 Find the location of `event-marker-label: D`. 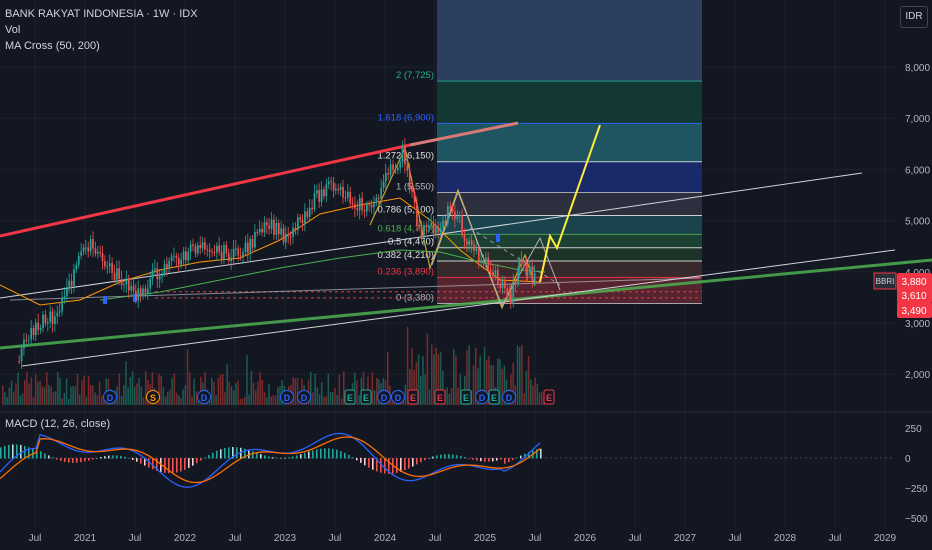

event-marker-label: D is located at coordinates (384, 398).